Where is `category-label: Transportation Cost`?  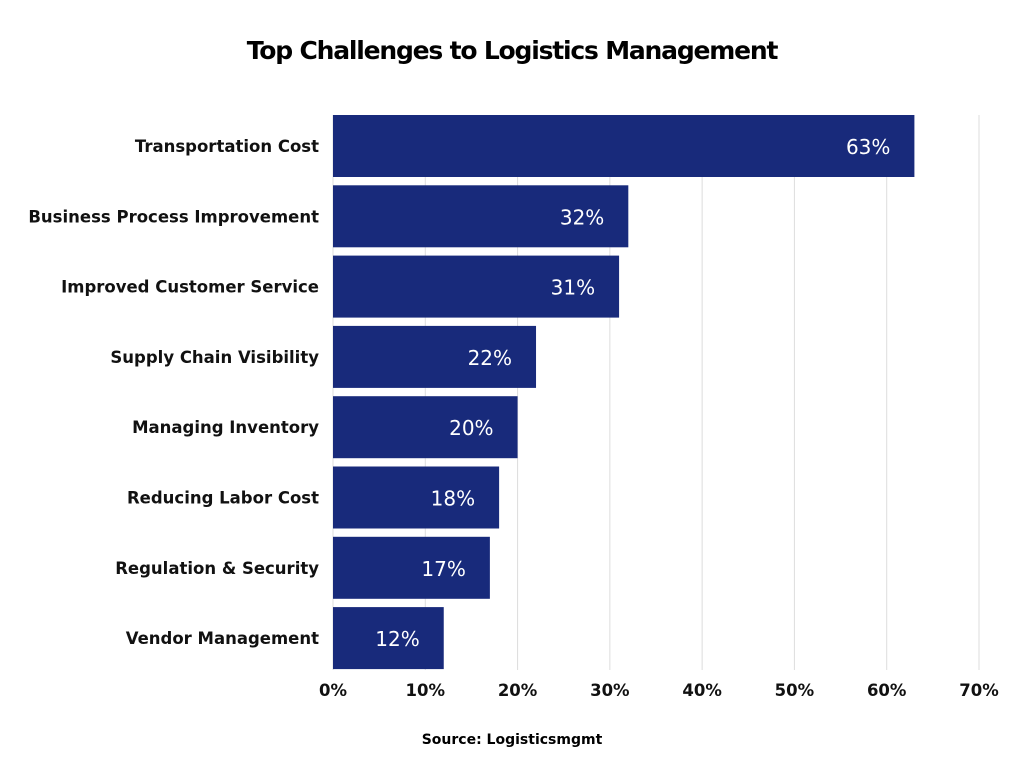
category-label: Transportation Cost is located at coordinates (227, 146).